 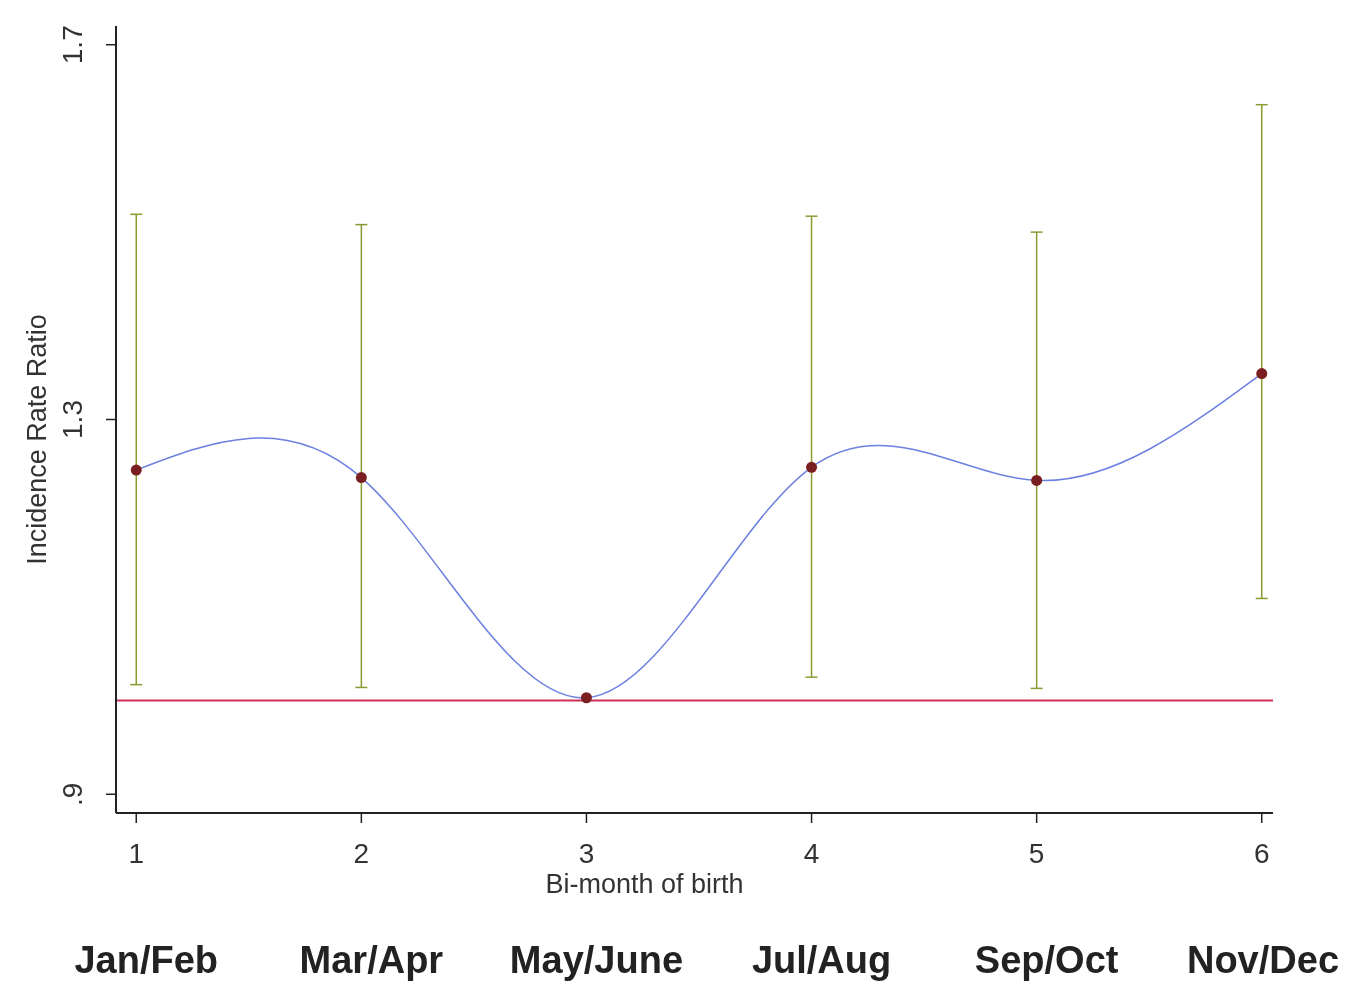 What do you see at coordinates (361, 853) in the screenshot?
I see `x-tick-label: 2` at bounding box center [361, 853].